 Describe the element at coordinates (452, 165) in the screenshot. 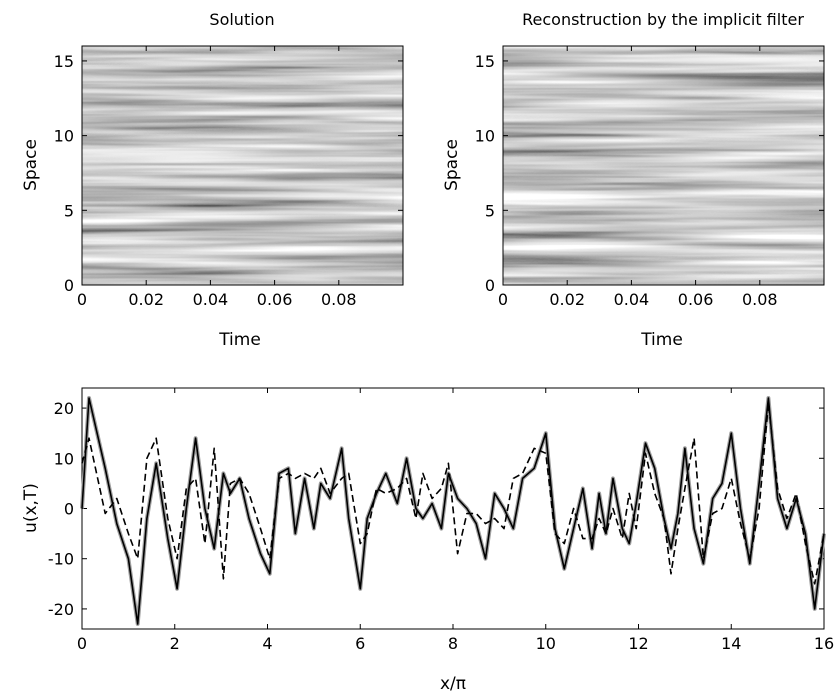

I see `heatmap-2-ylabel: Space` at that location.